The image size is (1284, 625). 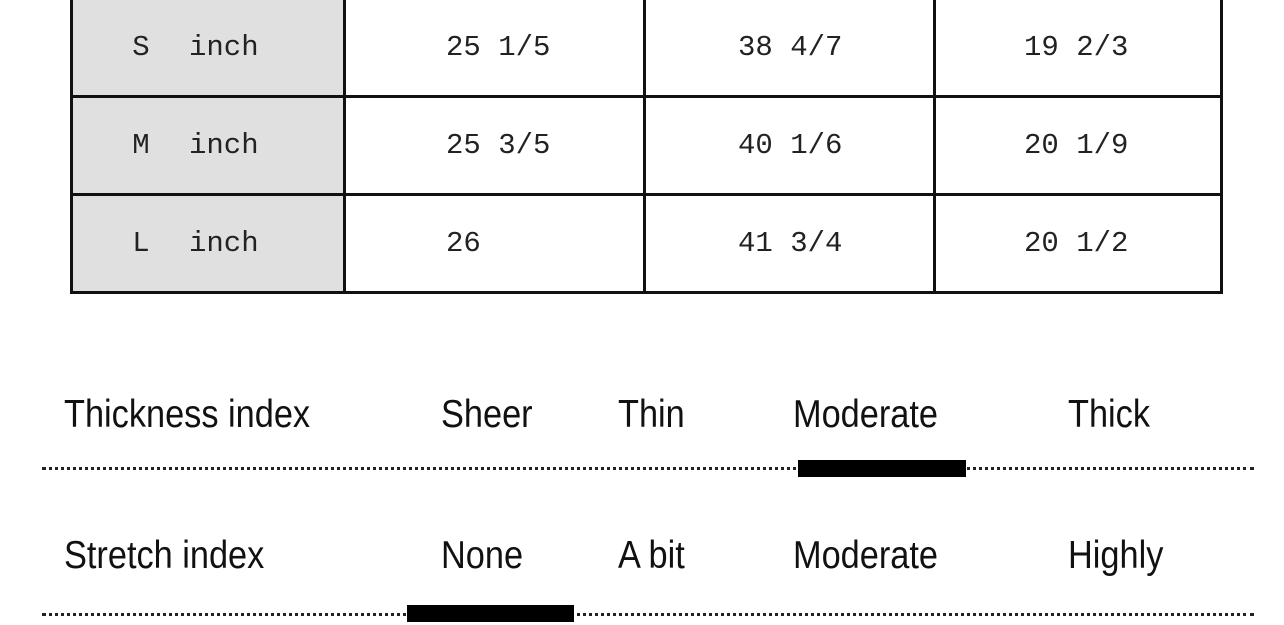 I want to click on size-label: S, so click(x=141, y=47).